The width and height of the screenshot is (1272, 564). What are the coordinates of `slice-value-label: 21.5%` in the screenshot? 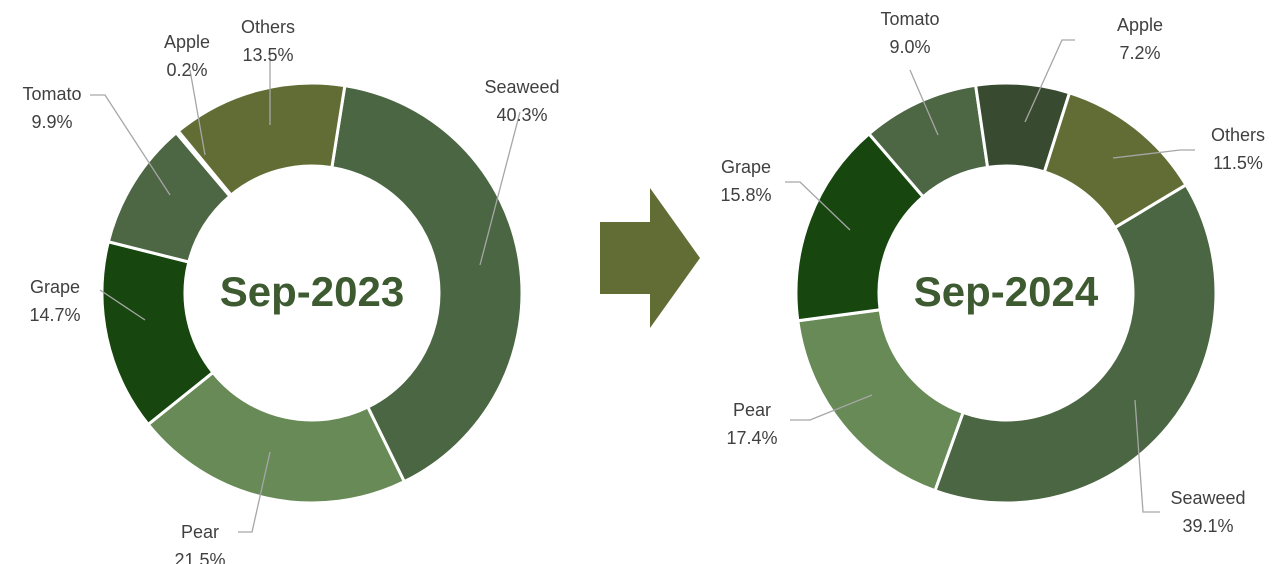 It's located at (199, 557).